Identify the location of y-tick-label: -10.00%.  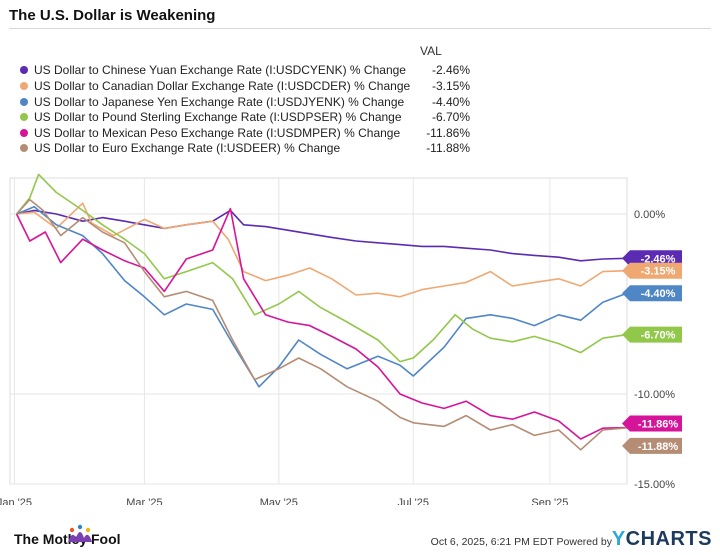
(654, 395).